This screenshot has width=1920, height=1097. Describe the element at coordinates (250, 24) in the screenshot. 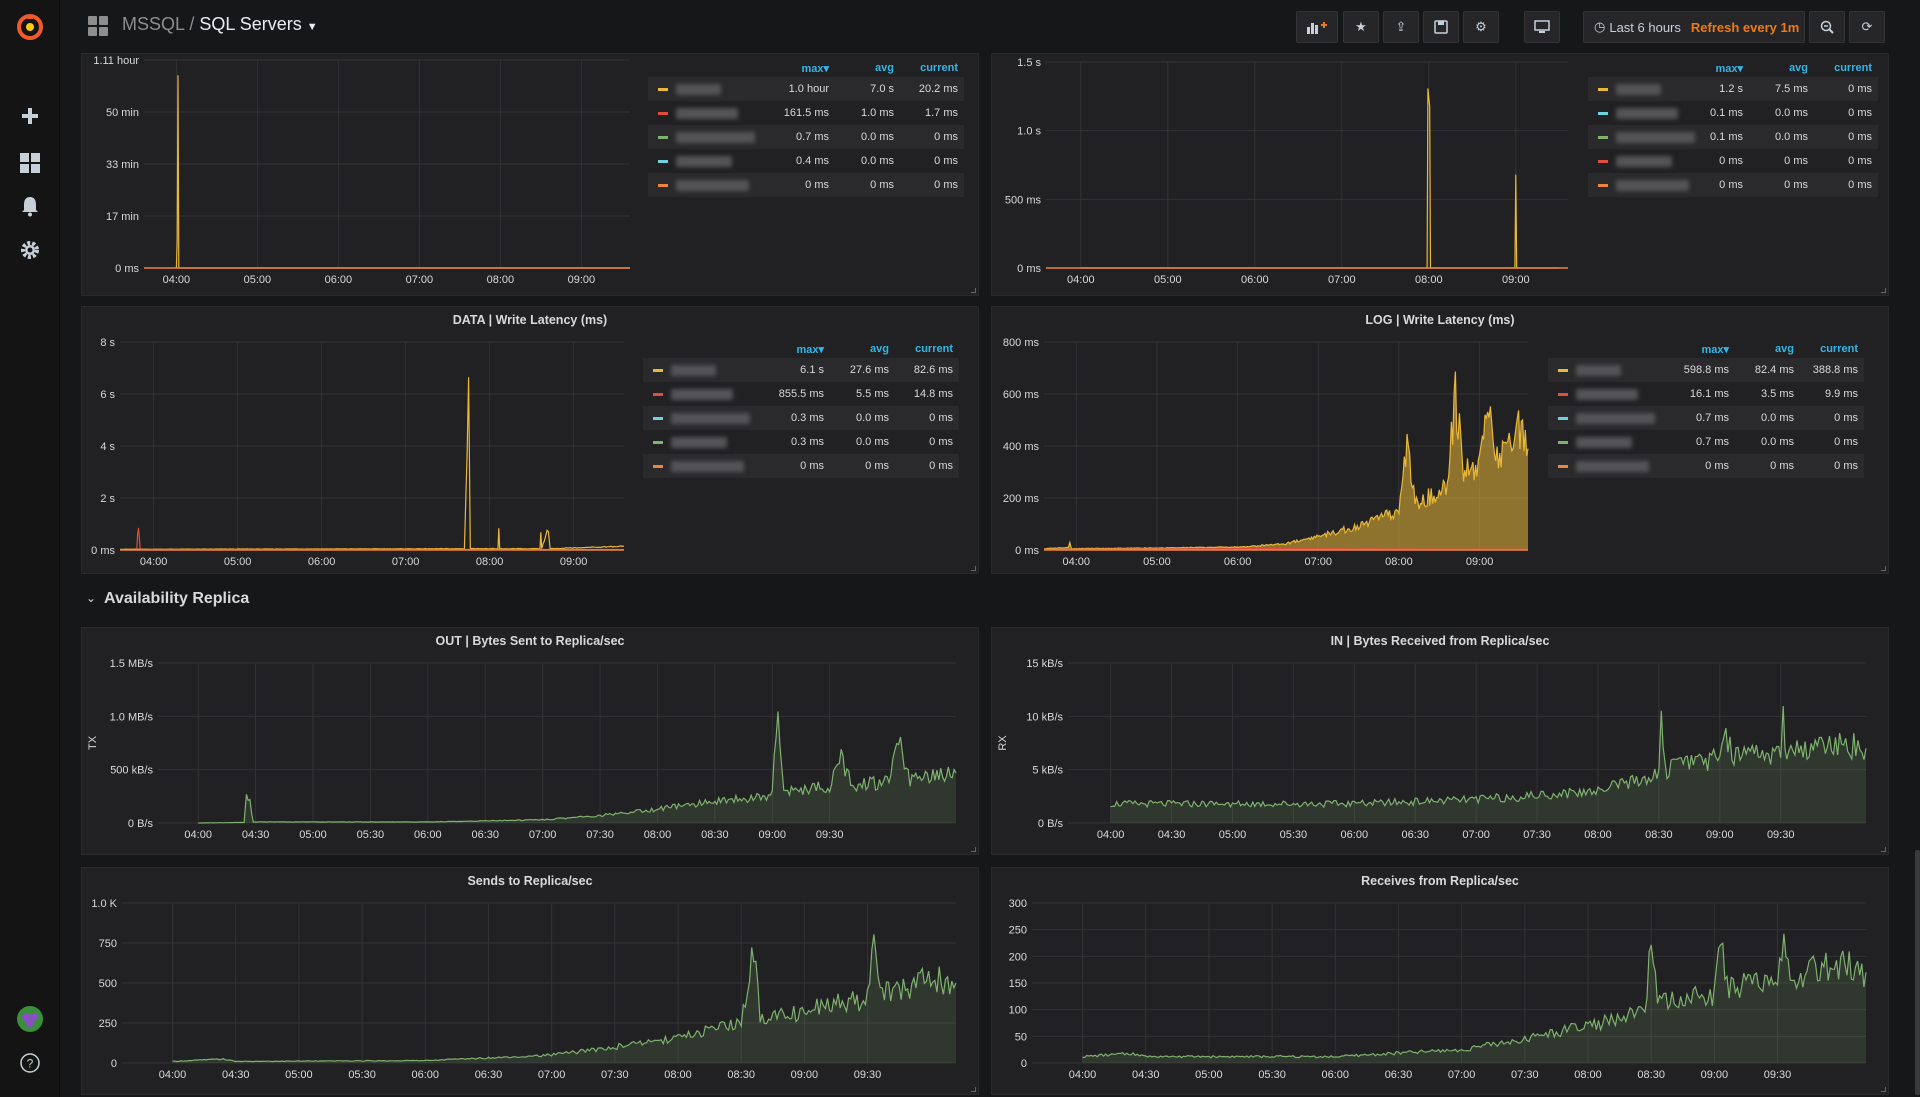

I see `breadcrumb-dashboard: SQL Servers` at that location.